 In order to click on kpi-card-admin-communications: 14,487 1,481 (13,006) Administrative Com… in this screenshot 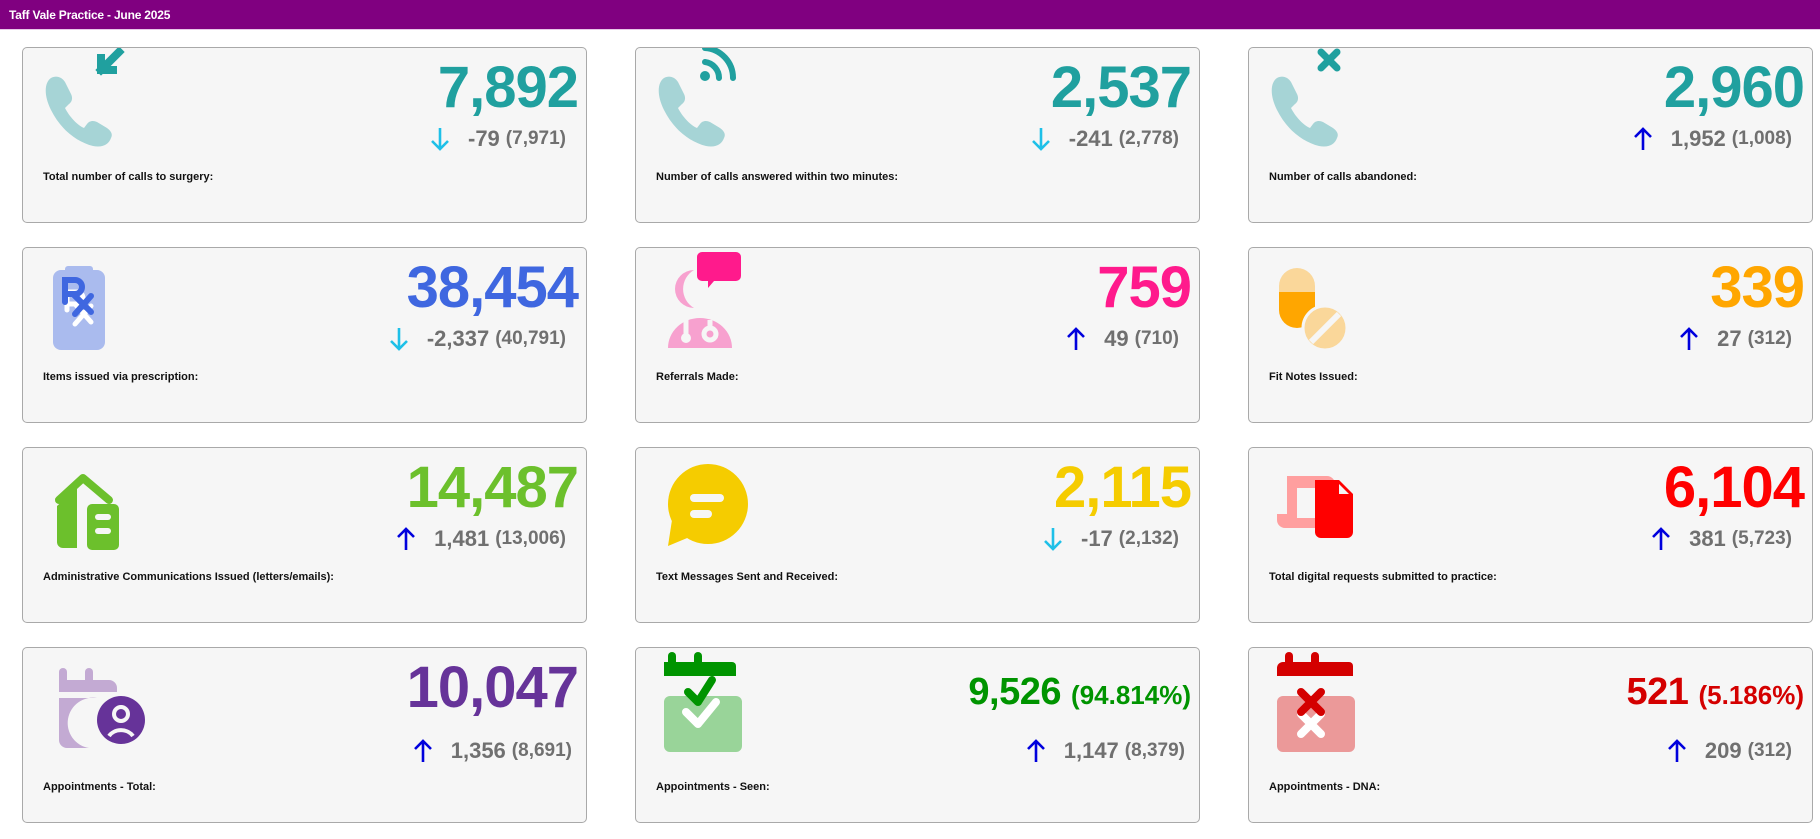, I will do `click(304, 535)`.